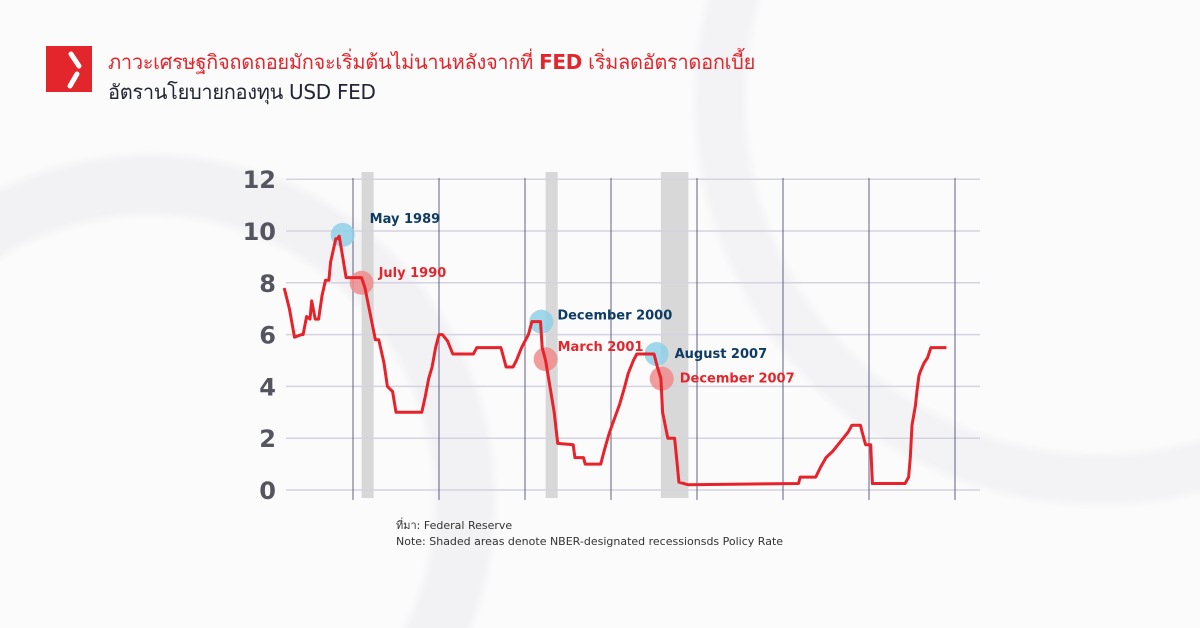 The image size is (1200, 628). I want to click on annotation-label: March 2001, so click(601, 347).